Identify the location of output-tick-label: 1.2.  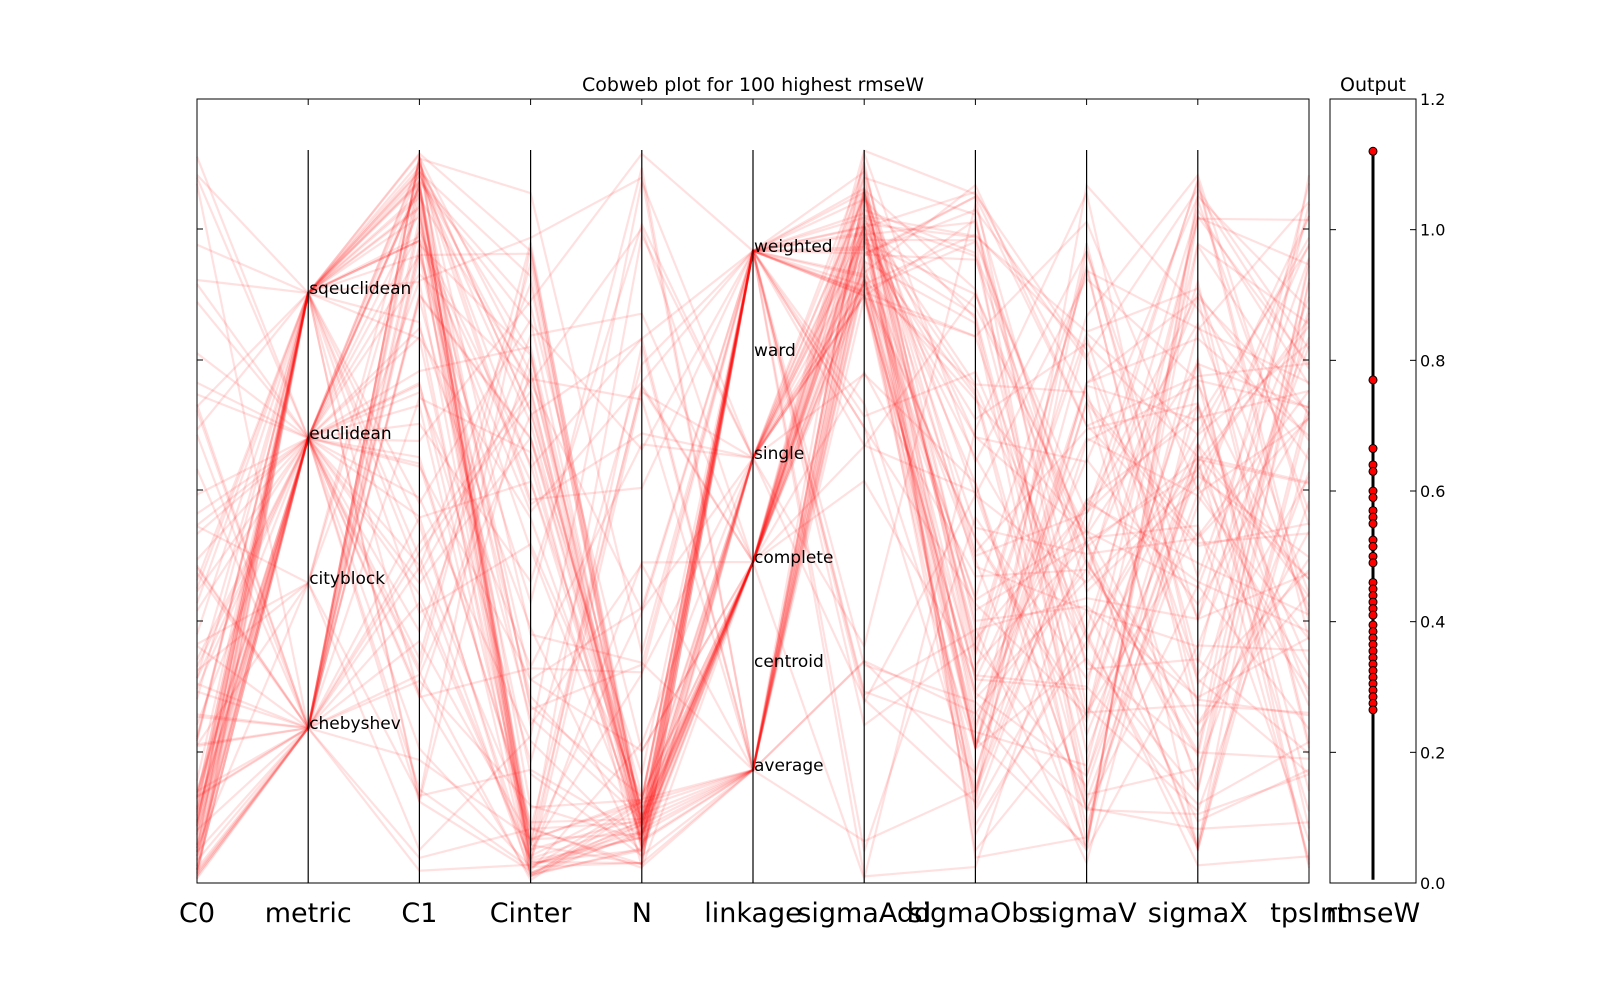
(1432, 99).